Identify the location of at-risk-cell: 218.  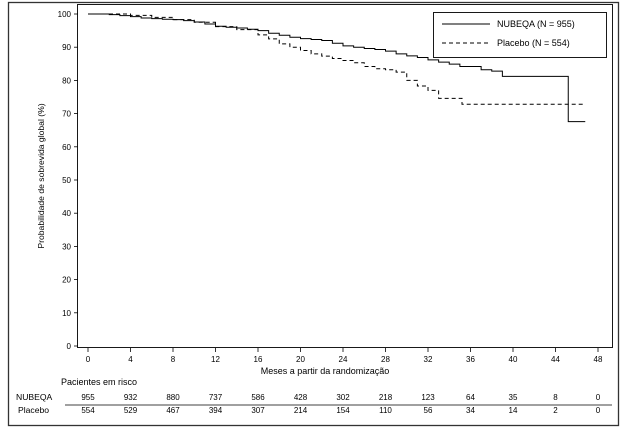
(386, 397).